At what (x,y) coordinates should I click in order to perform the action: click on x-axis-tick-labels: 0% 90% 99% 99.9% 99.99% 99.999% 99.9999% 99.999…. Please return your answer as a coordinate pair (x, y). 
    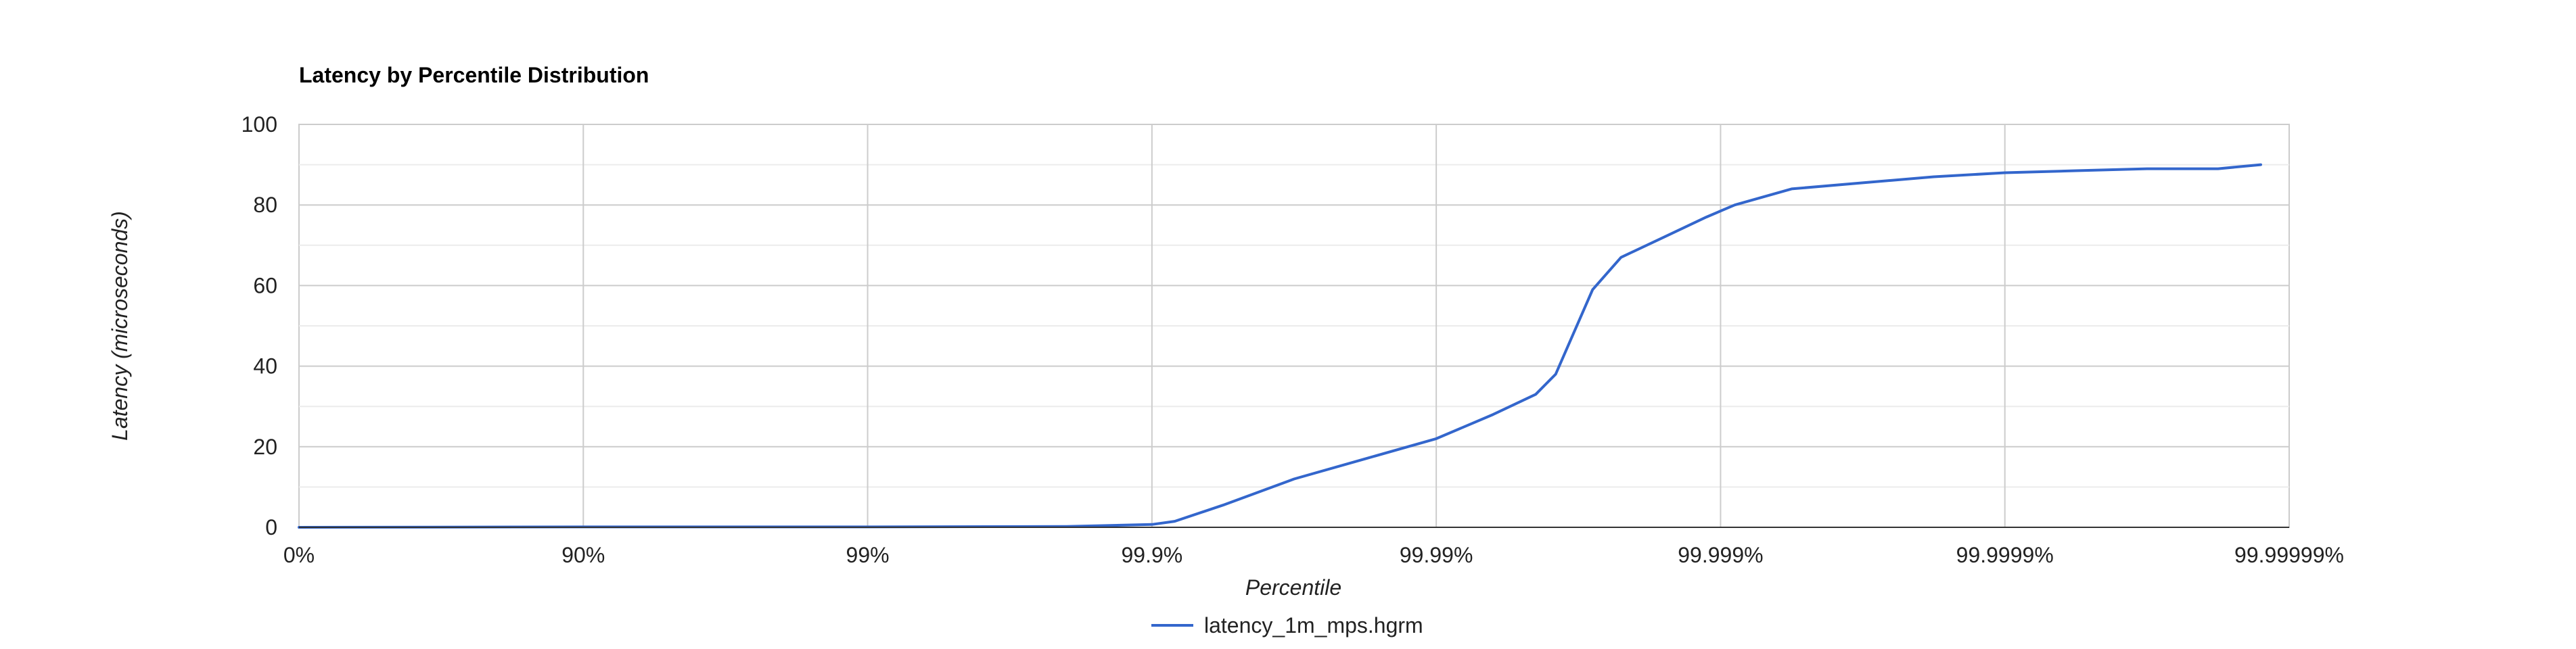
    Looking at the image, I should click on (1313, 555).